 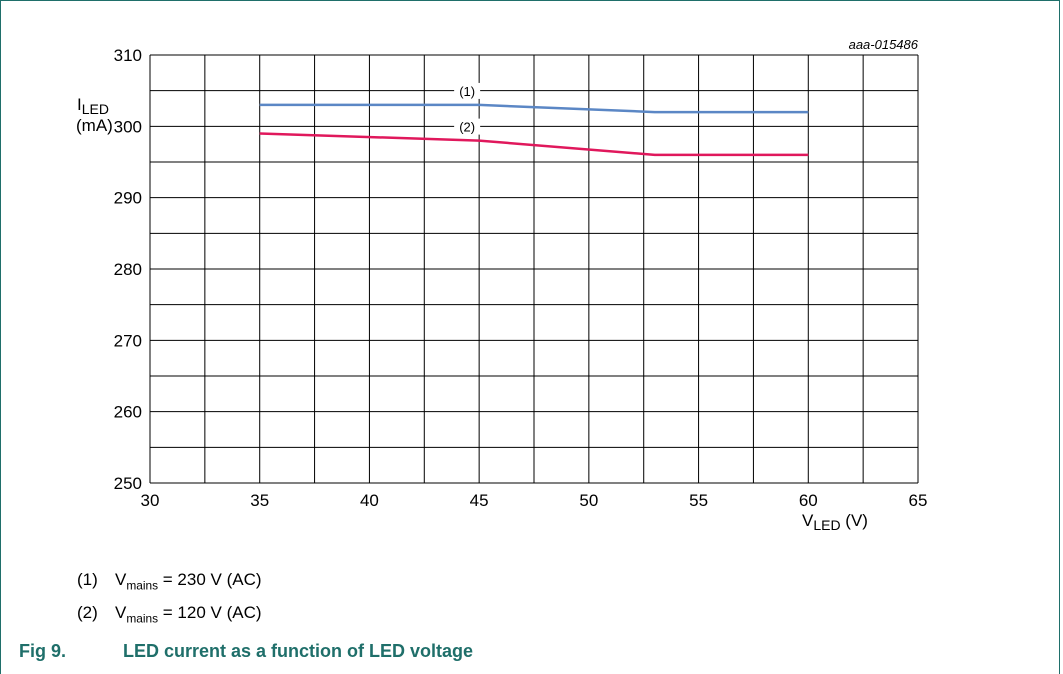 I want to click on y-tick-label: 300, so click(x=128, y=126).